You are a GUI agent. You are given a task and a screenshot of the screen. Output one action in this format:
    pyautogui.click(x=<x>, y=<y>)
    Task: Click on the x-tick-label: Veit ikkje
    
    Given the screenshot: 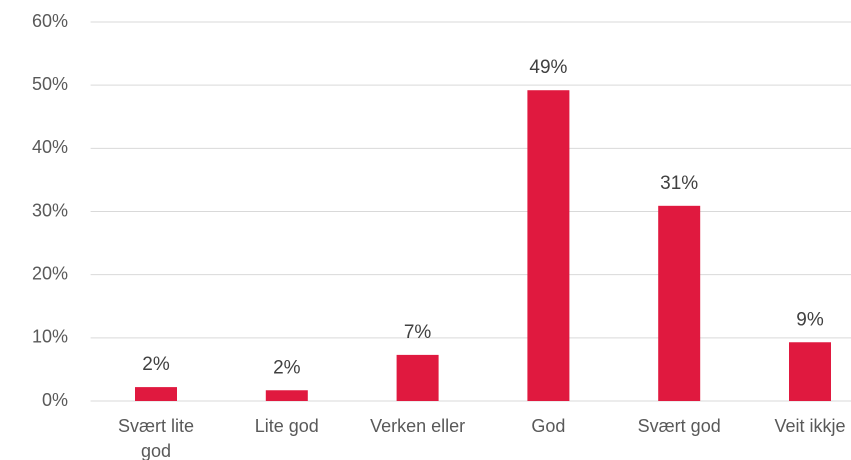 What is the action you would take?
    pyautogui.click(x=809, y=426)
    